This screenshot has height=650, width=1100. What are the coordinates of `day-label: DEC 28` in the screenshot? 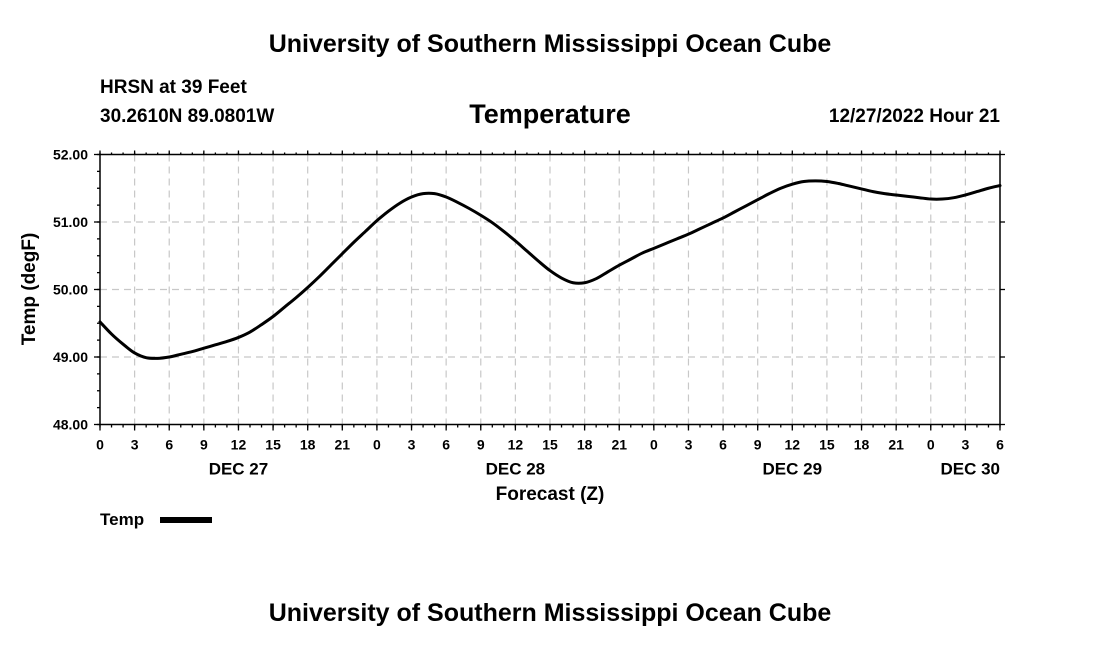 It's located at (516, 469).